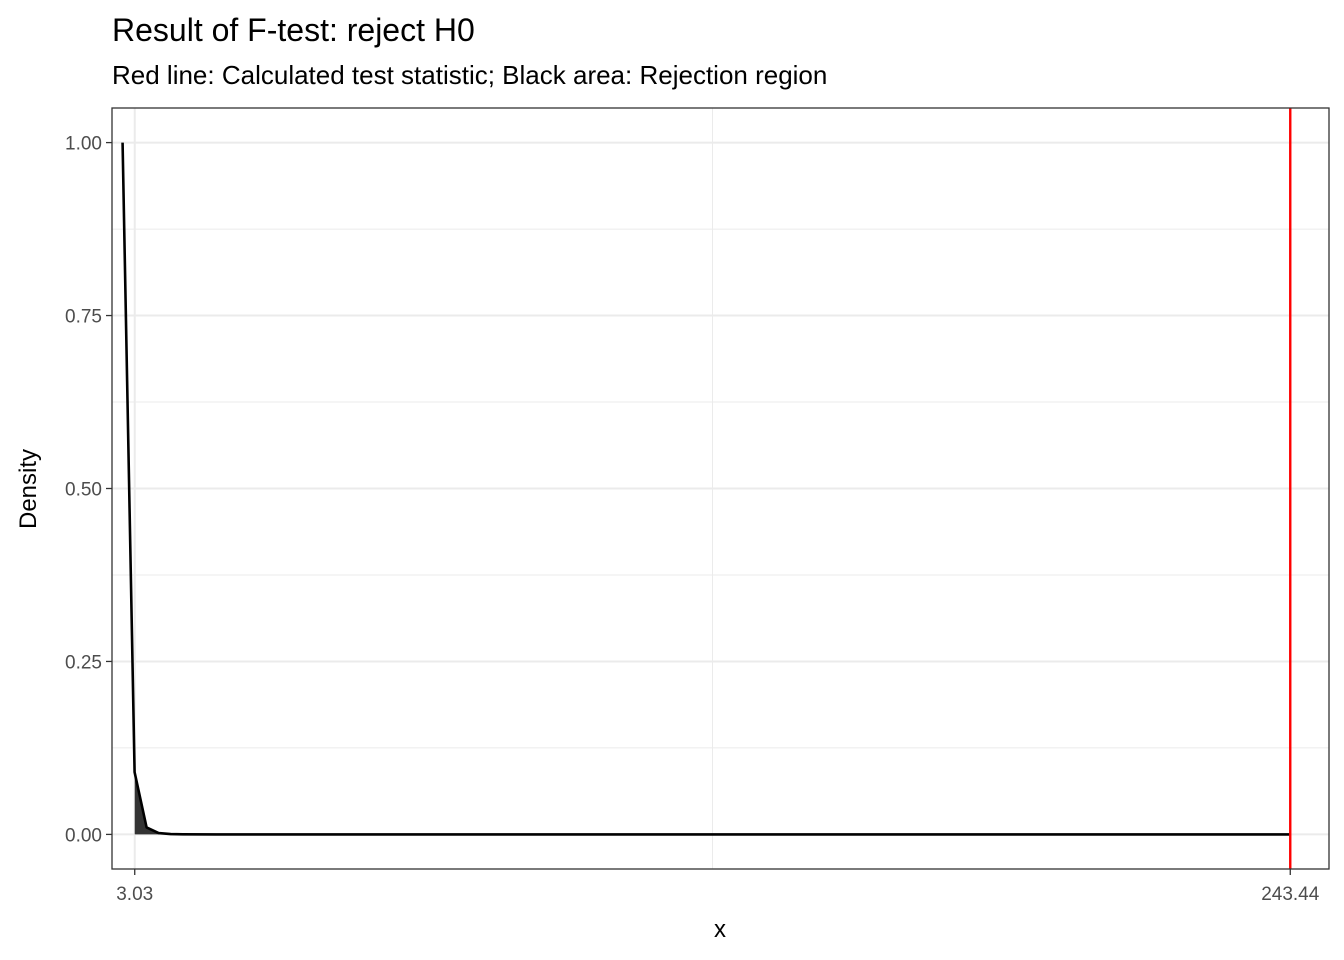 The image size is (1344, 960). What do you see at coordinates (83, 835) in the screenshot?
I see `y-tick-label: 0.00` at bounding box center [83, 835].